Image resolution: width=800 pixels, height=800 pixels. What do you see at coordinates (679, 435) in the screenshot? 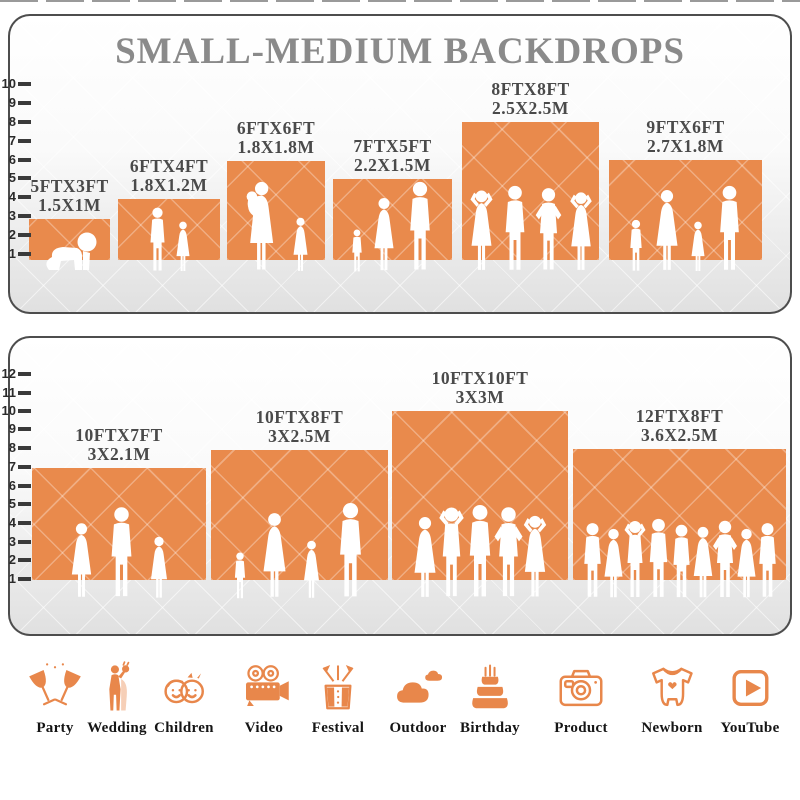
I see `size-m: 3.6X2.5M` at bounding box center [679, 435].